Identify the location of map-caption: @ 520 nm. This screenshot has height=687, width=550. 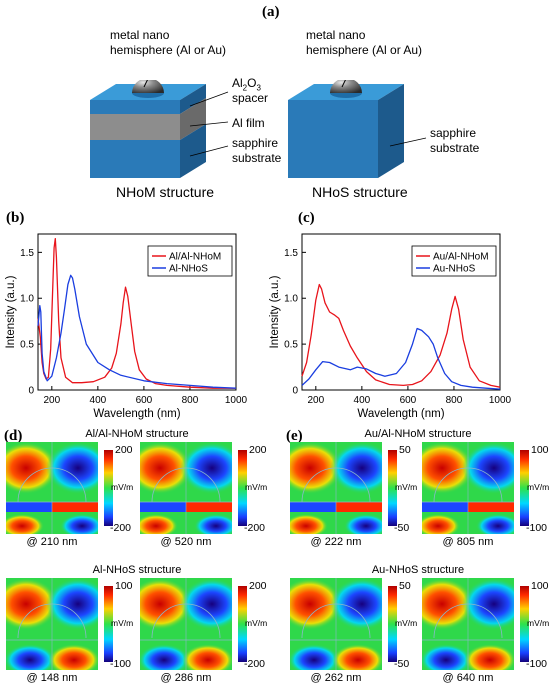
(186, 542).